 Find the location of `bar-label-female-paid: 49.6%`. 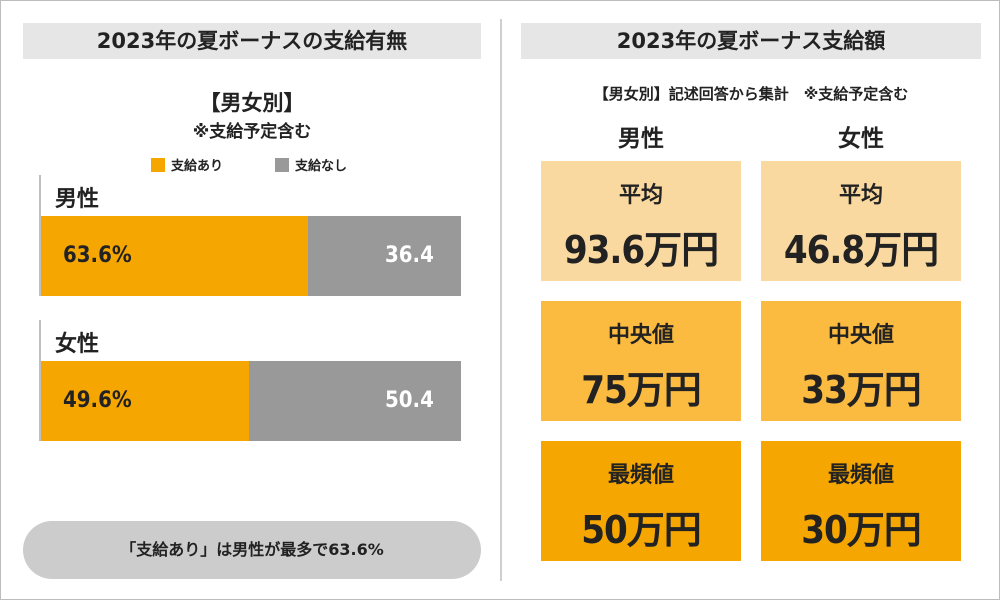

bar-label-female-paid: 49.6% is located at coordinates (97, 400).